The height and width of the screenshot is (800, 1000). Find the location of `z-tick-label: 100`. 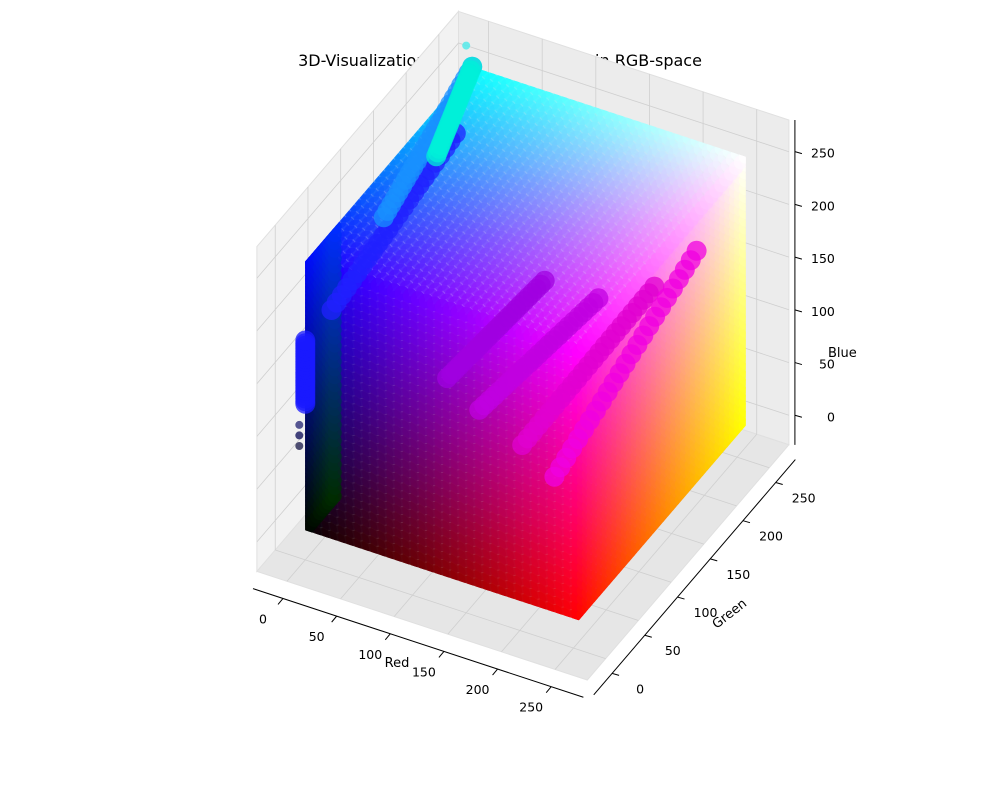

z-tick-label: 100 is located at coordinates (823, 311).